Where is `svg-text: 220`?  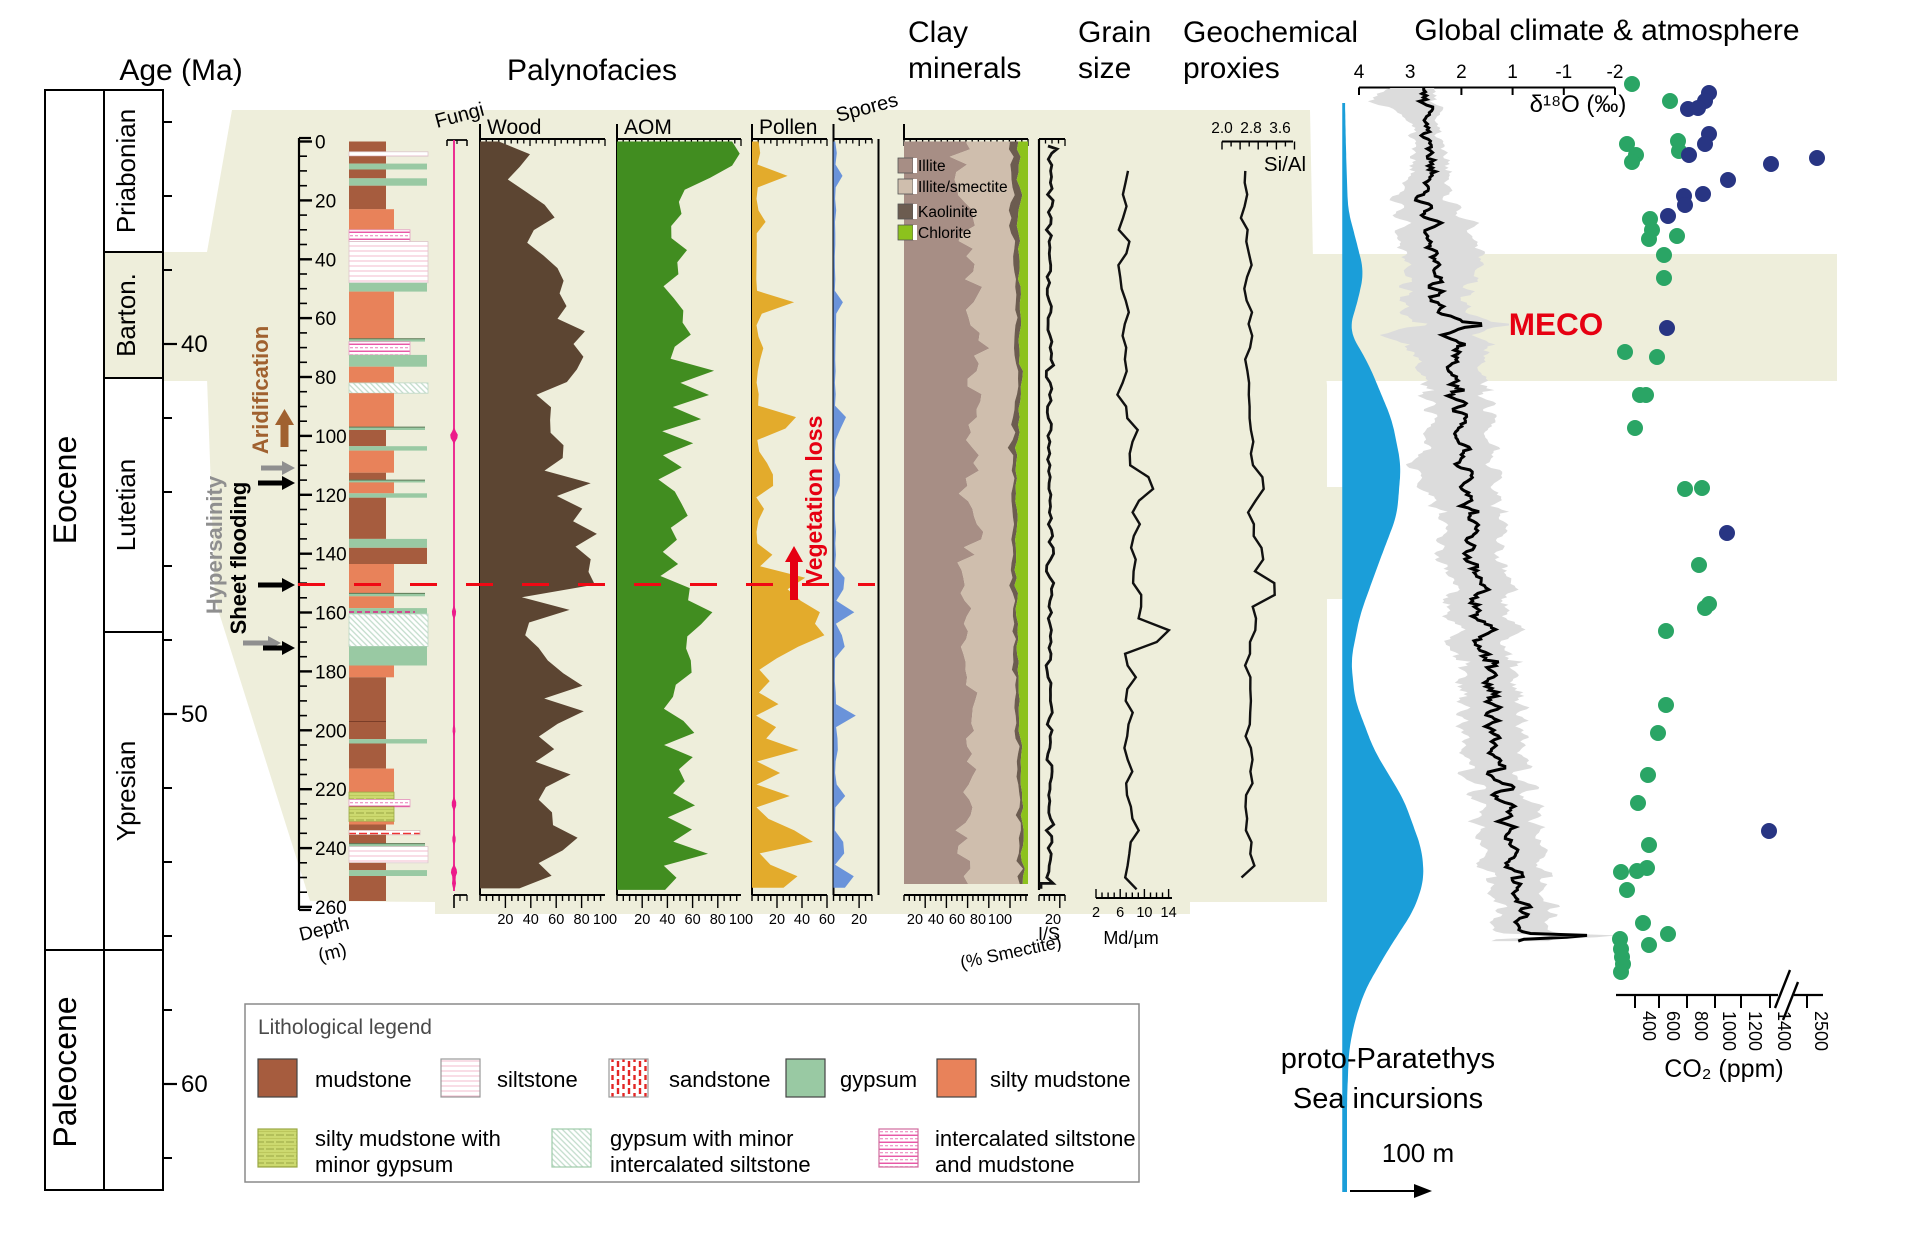
svg-text: 220 is located at coordinates (331, 790).